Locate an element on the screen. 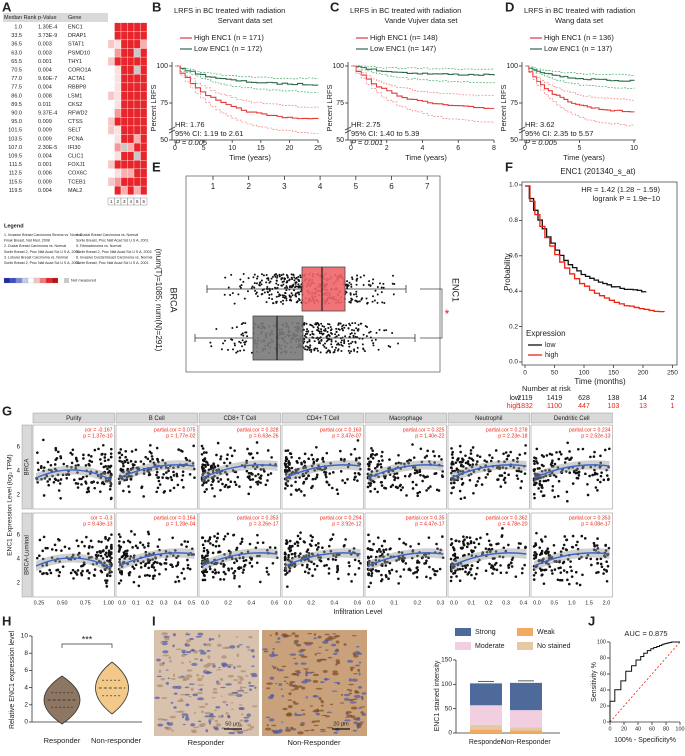 The width and height of the screenshot is (685, 756). chart-title: LRFS in BC treated with radiation is located at coordinates (405, 10).